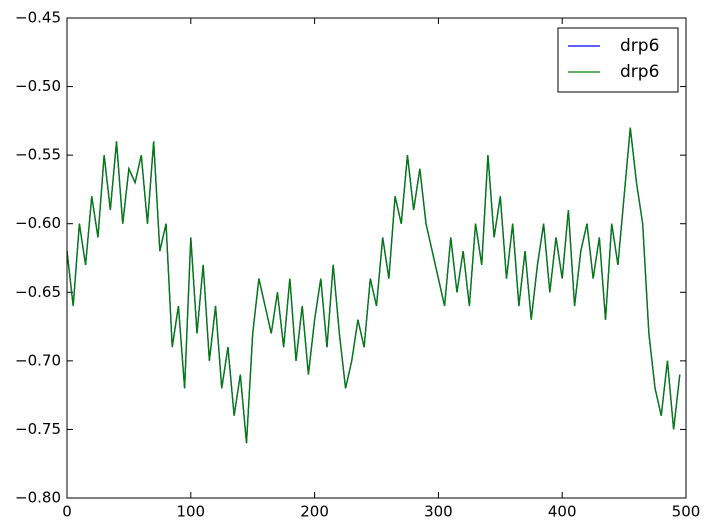 The height and width of the screenshot is (532, 712). I want to click on x-tick-label: 100, so click(190, 512).